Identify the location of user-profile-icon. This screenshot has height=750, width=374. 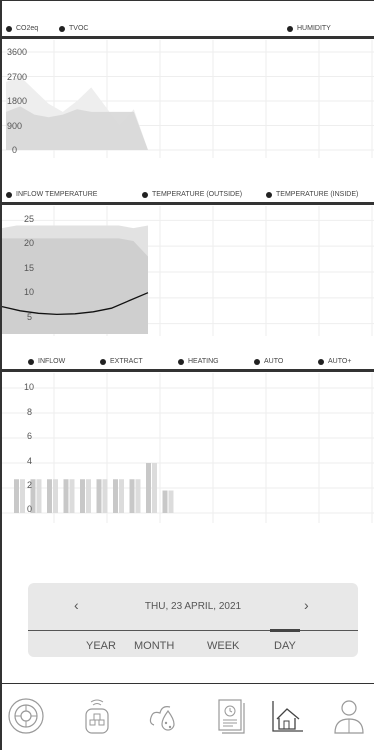
(349, 716).